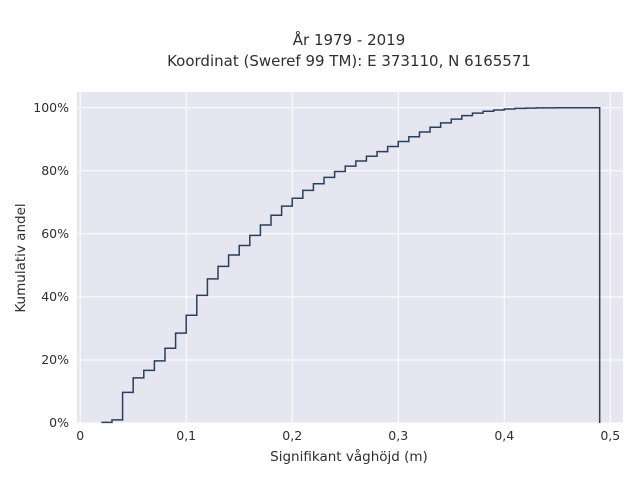 This screenshot has width=640, height=480. What do you see at coordinates (55, 170) in the screenshot?
I see `y-tick-label: 80%` at bounding box center [55, 170].